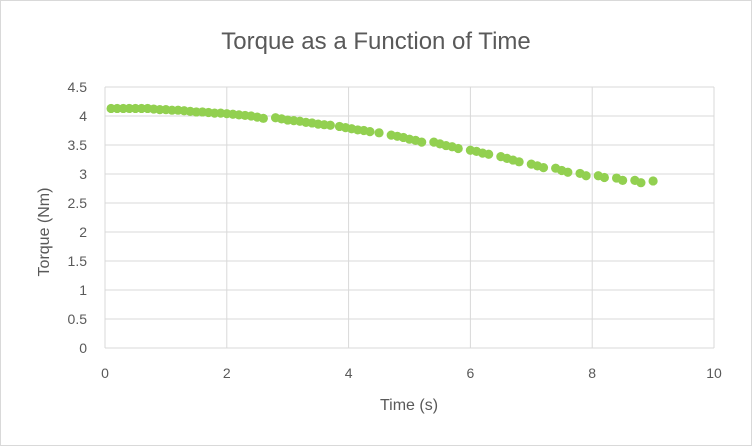 Image resolution: width=752 pixels, height=446 pixels. What do you see at coordinates (382, 145) in the screenshot?
I see `data-points` at bounding box center [382, 145].